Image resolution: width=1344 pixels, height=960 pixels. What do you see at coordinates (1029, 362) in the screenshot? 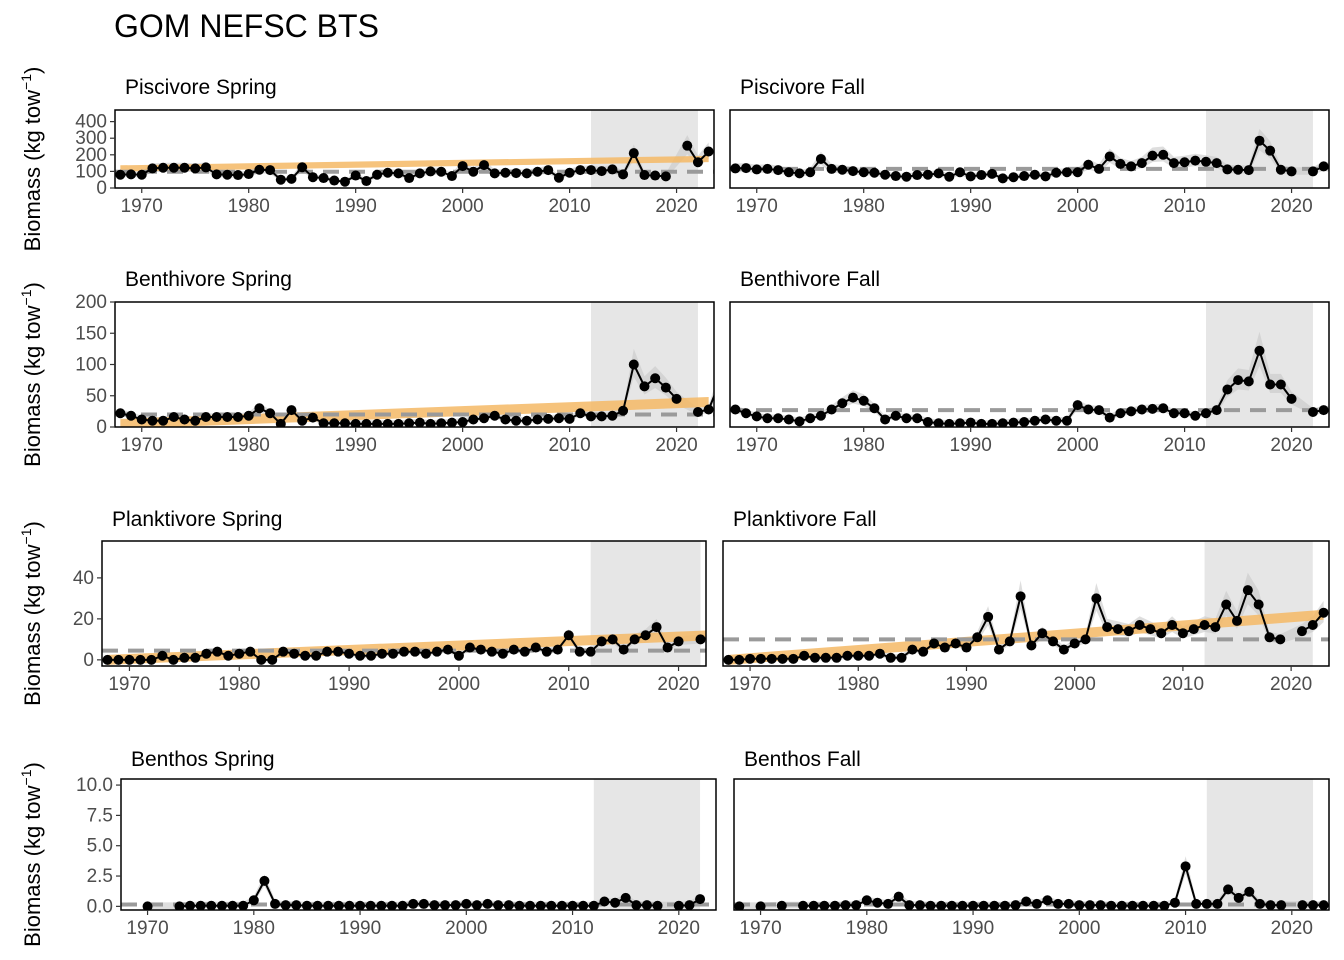
I see `panel-benthivore-fall: Benthivore Fall 1970 1980 1990 2000 2010 2020` at bounding box center [1029, 362].